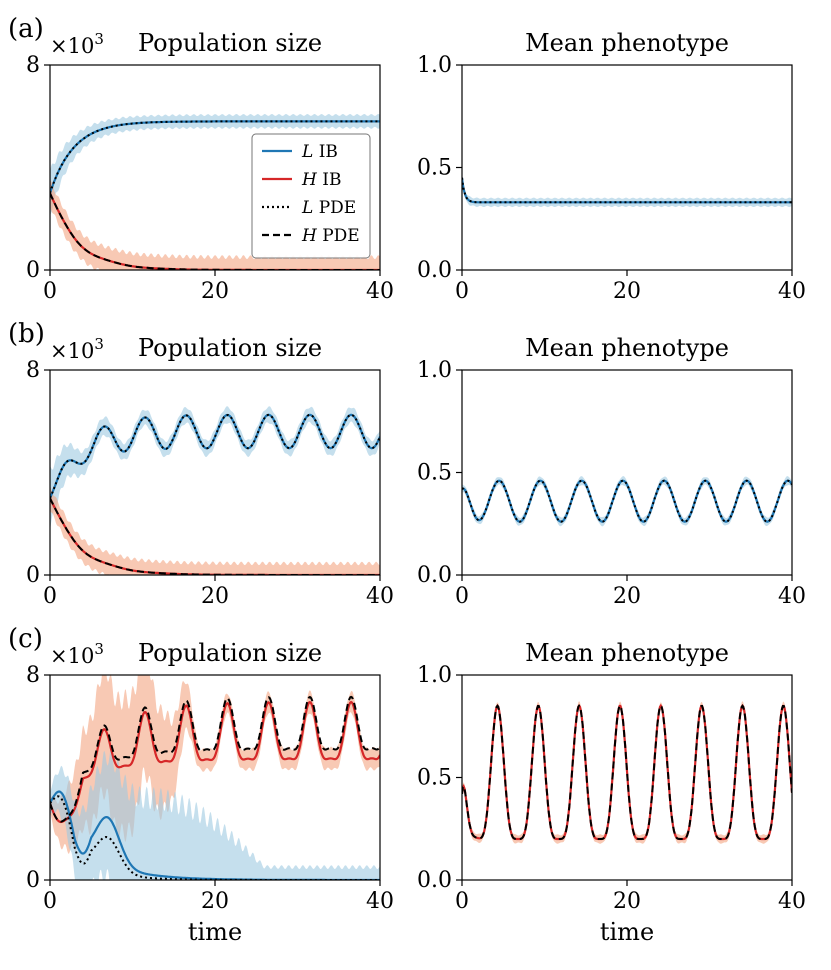 The width and height of the screenshot is (831, 970). What do you see at coordinates (26, 334) in the screenshot?
I see `panel-label: (b)` at bounding box center [26, 334].